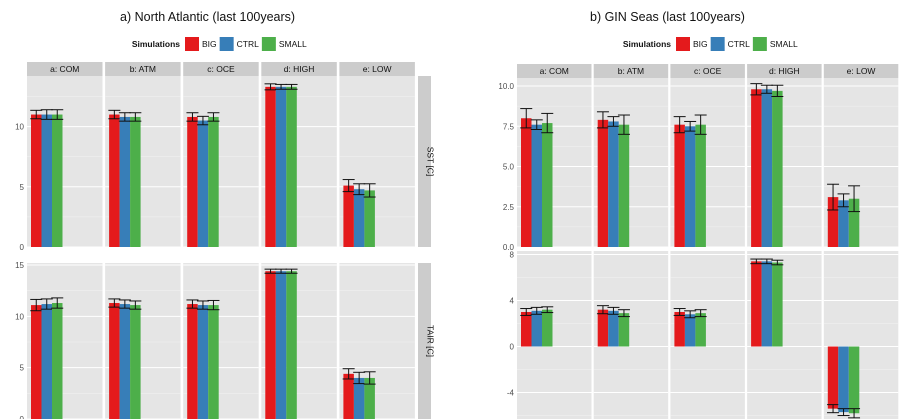  Describe the element at coordinates (667, 17) in the screenshot. I see `chart-title: b) GIN Seas (last 100years)` at that location.